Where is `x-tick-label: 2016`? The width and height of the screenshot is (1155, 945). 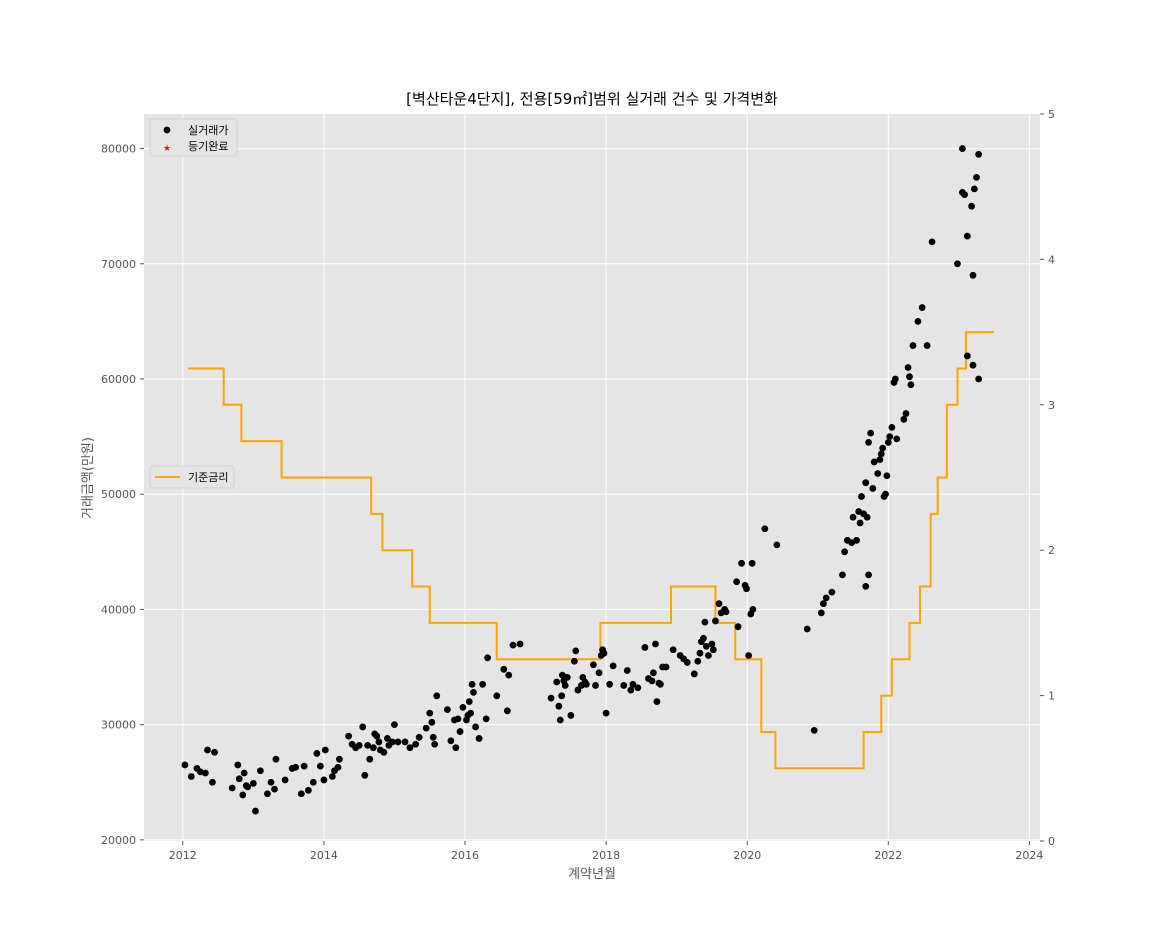 x-tick-label: 2016 is located at coordinates (465, 855).